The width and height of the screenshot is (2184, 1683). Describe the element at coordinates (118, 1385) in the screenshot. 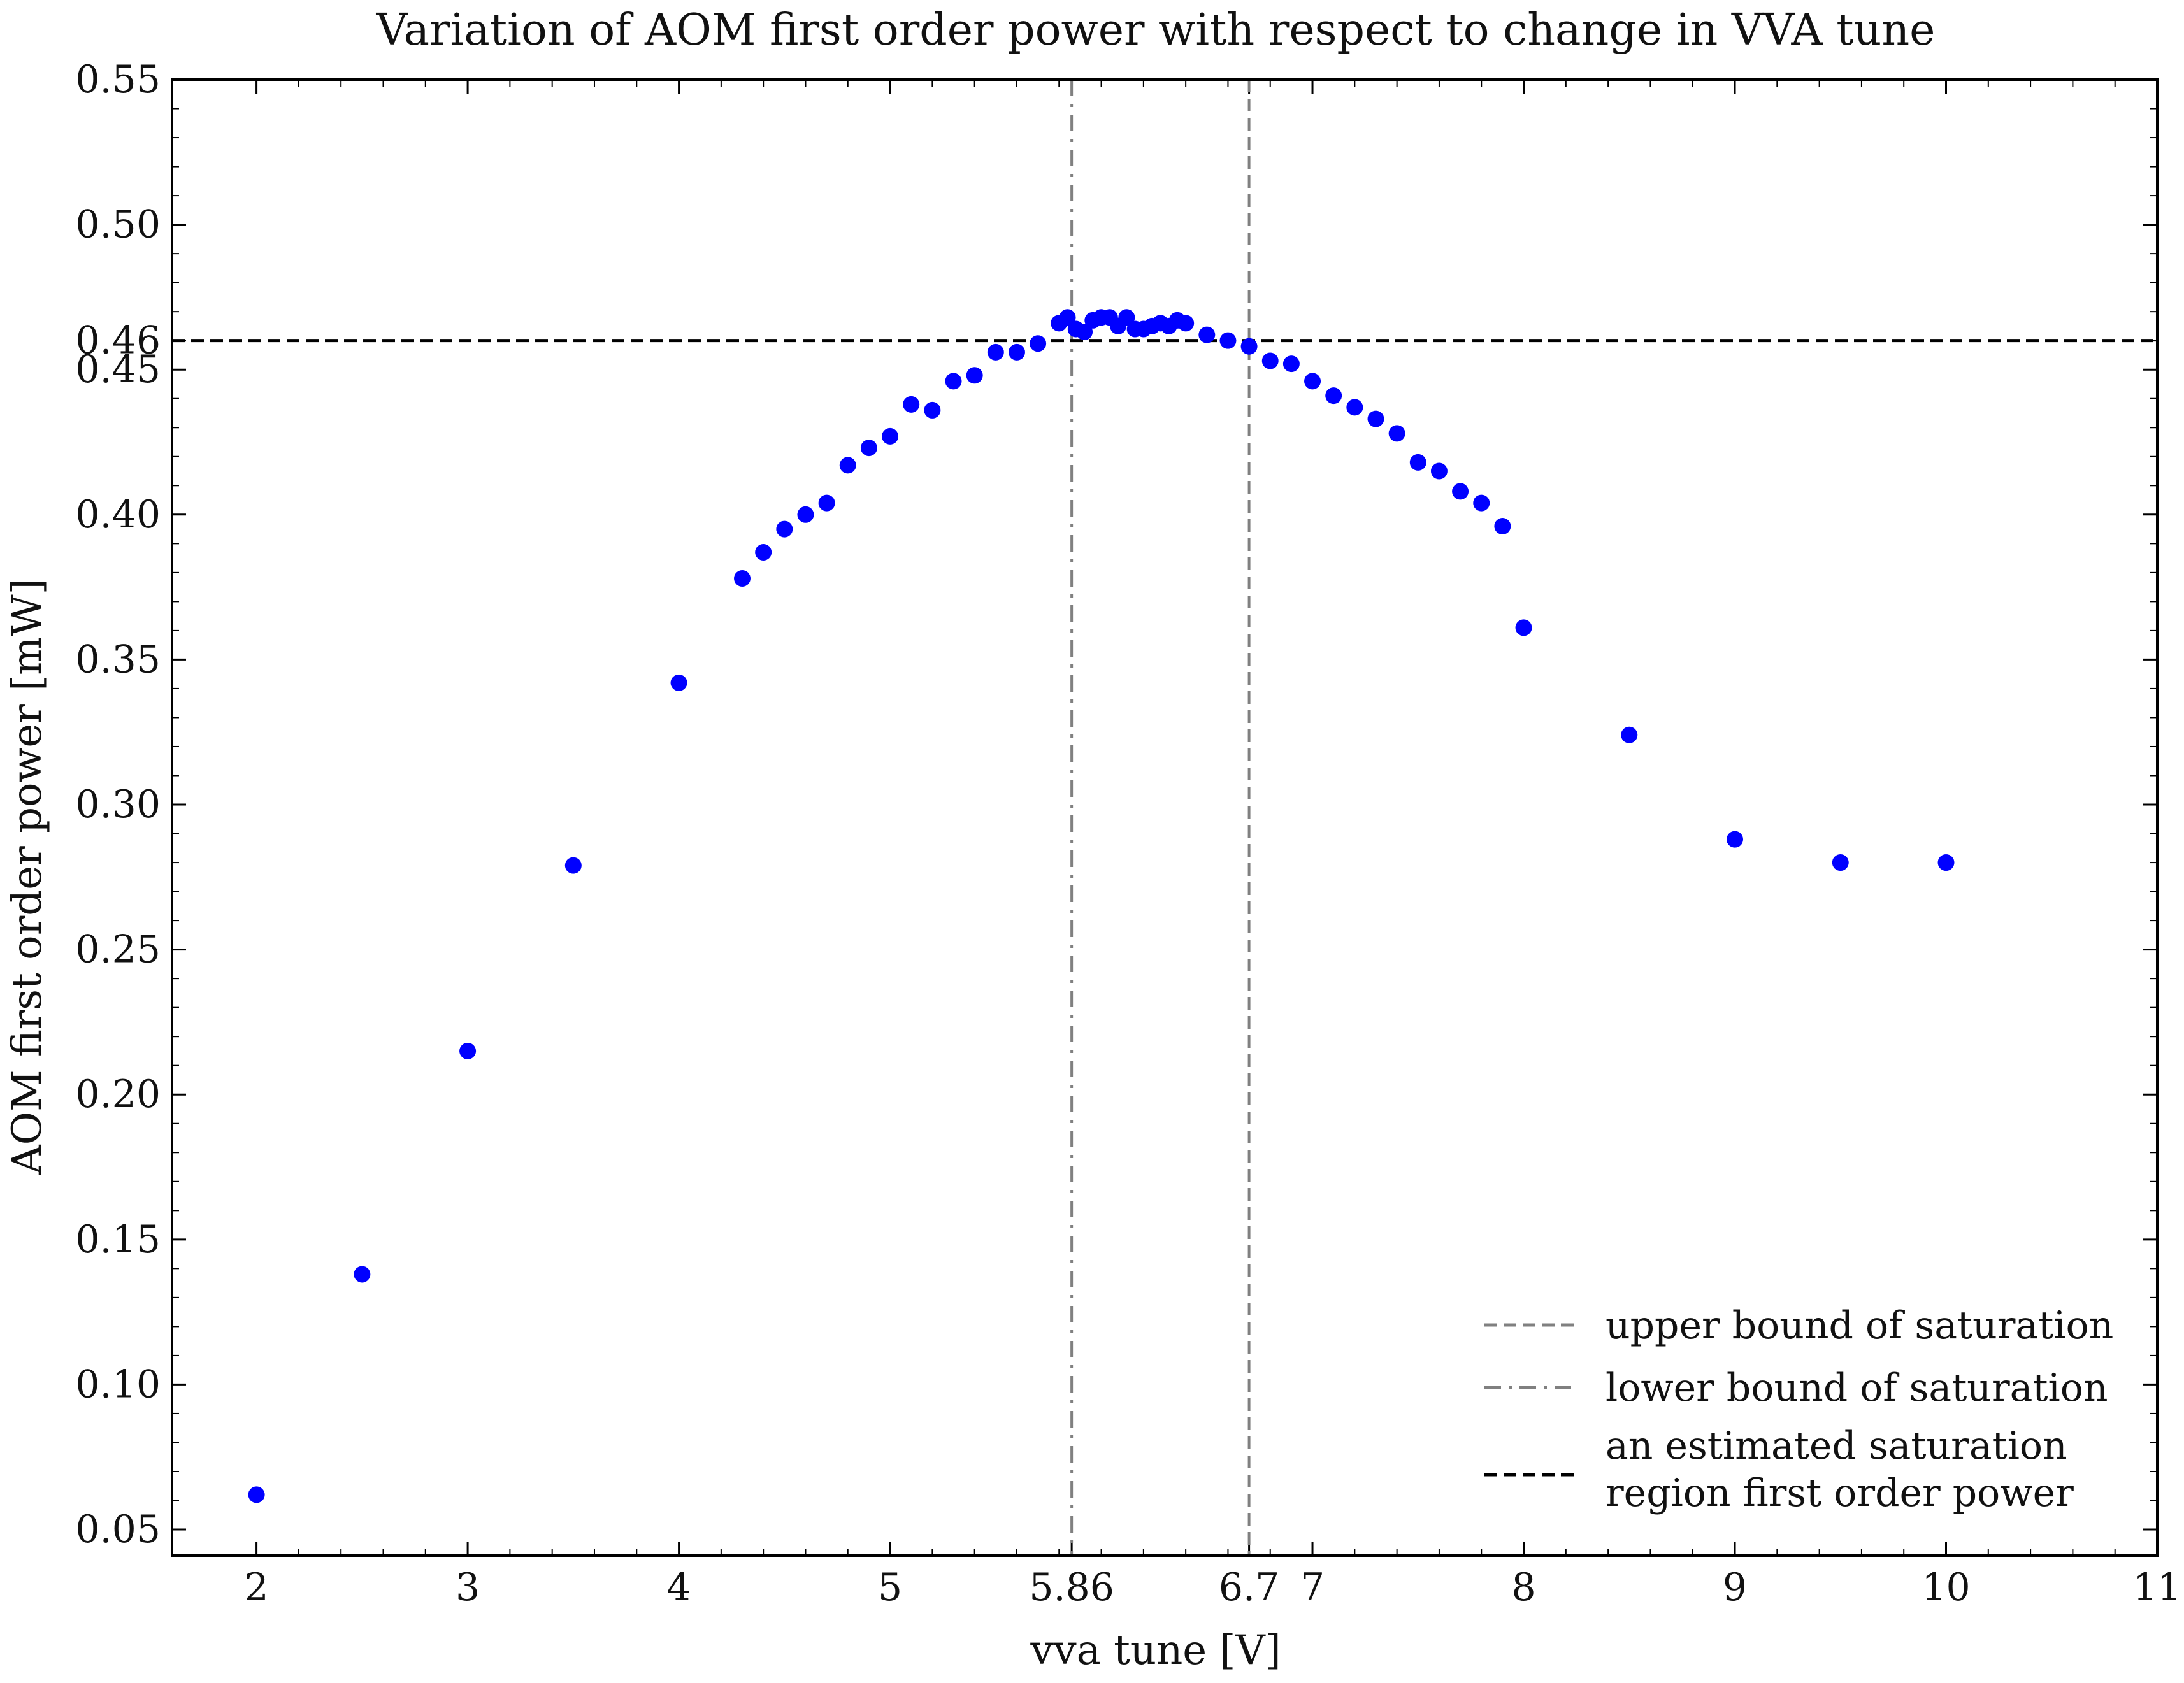

I see `y-tick-label: 0.10` at that location.